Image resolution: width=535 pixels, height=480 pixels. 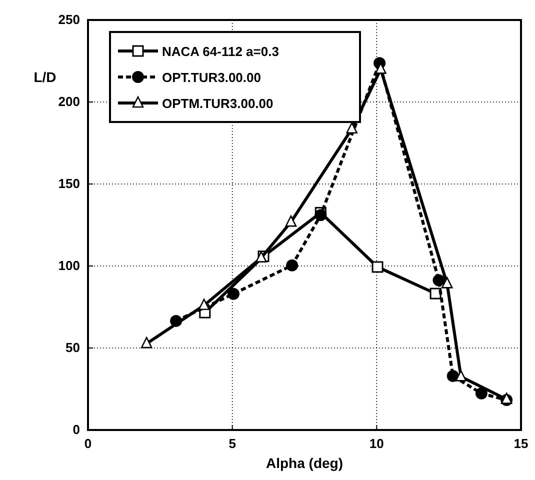 I want to click on x-tick-label: 10, so click(x=376, y=443).